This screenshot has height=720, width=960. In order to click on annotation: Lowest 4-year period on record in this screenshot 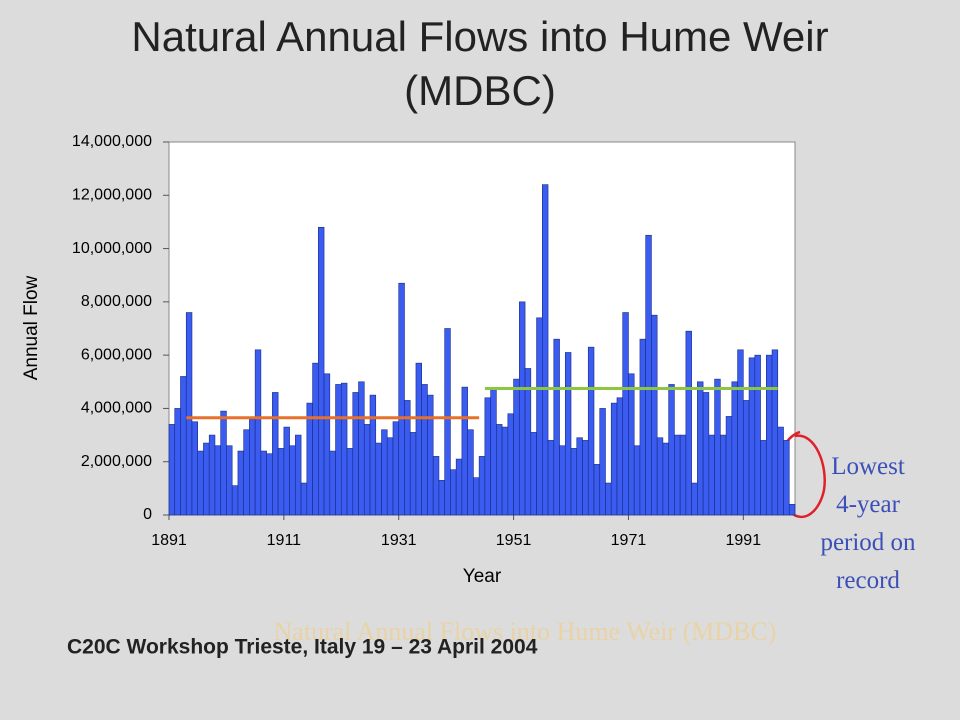, I will do `click(868, 523)`.